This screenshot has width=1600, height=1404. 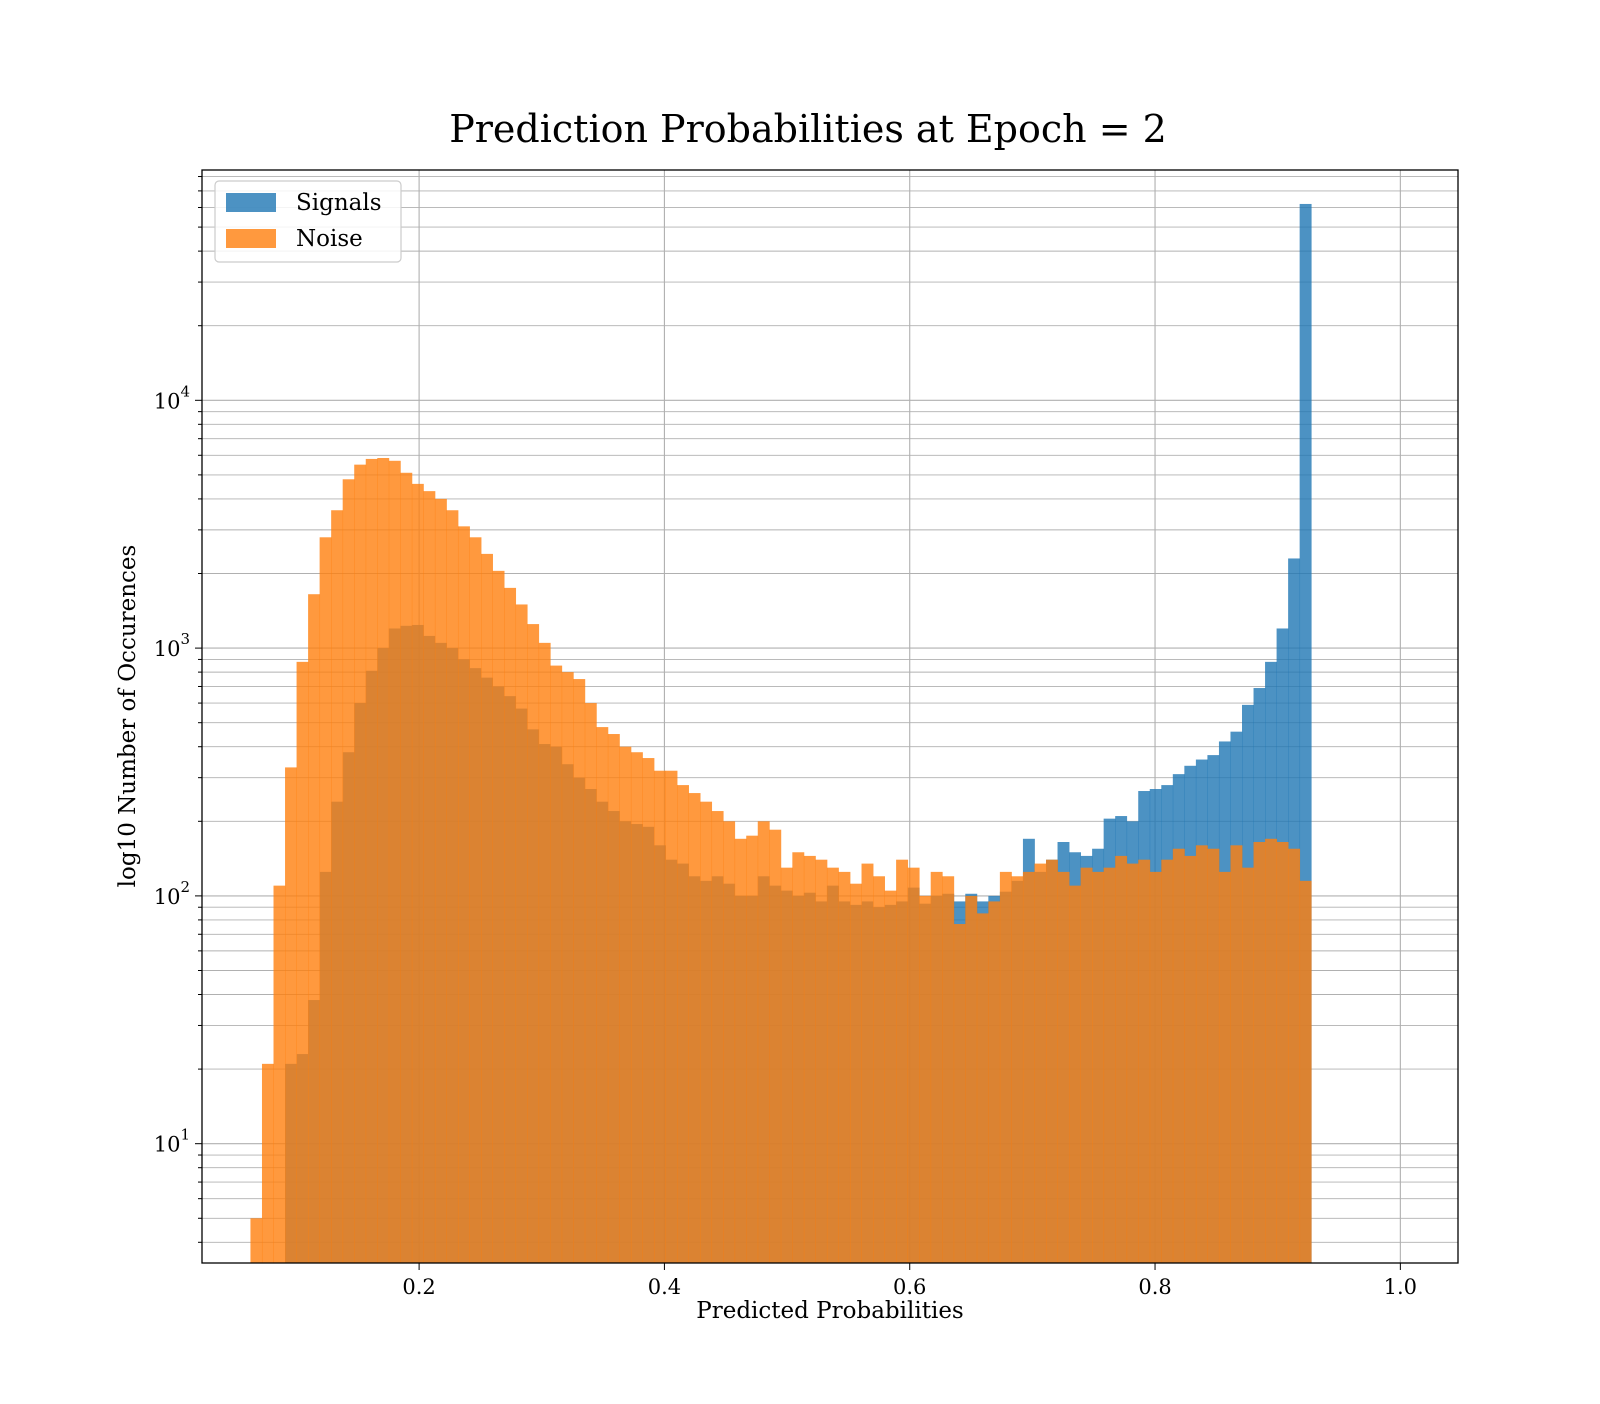 What do you see at coordinates (808, 129) in the screenshot?
I see `chart-title: Prediction Probabilities at Epoch = 2` at bounding box center [808, 129].